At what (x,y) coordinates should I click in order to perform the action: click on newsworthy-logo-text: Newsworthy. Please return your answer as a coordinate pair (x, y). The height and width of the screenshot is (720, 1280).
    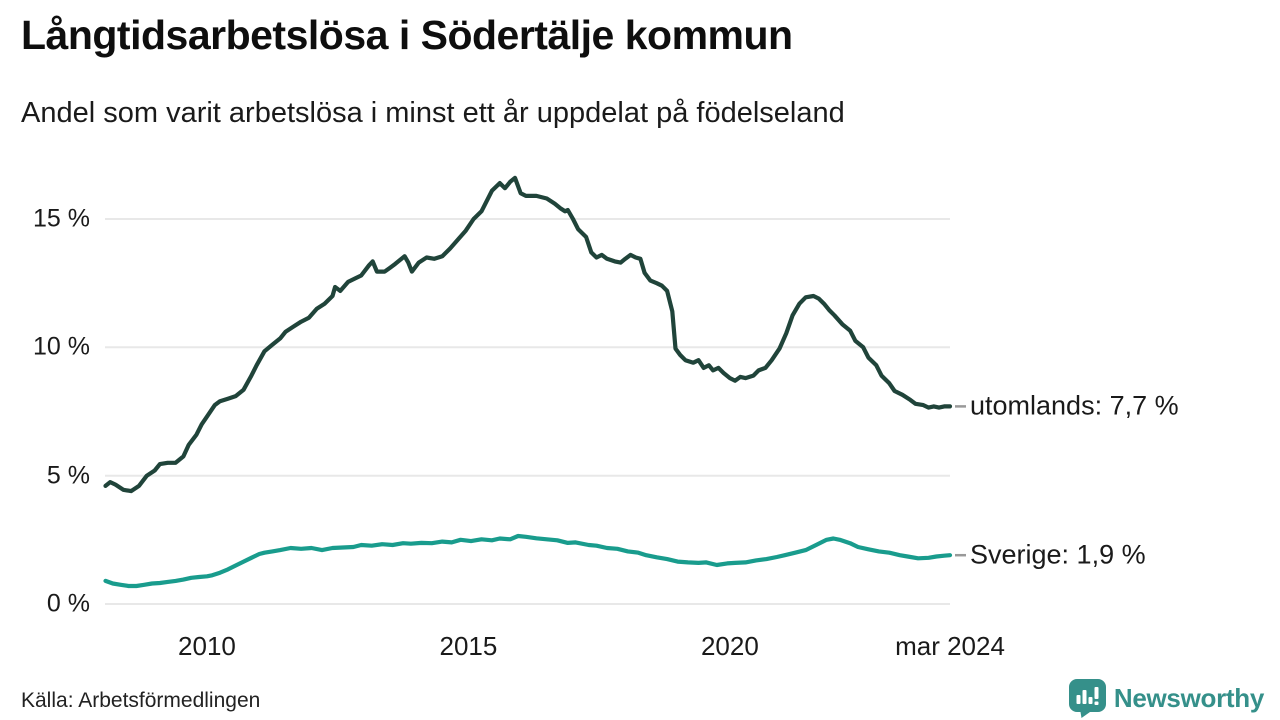
    Looking at the image, I should click on (1188, 698).